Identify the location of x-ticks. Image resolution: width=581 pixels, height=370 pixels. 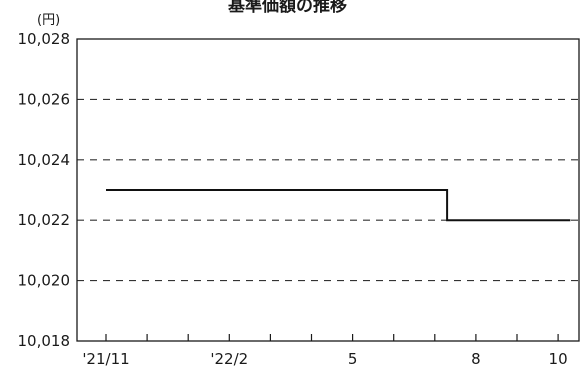
(332, 337).